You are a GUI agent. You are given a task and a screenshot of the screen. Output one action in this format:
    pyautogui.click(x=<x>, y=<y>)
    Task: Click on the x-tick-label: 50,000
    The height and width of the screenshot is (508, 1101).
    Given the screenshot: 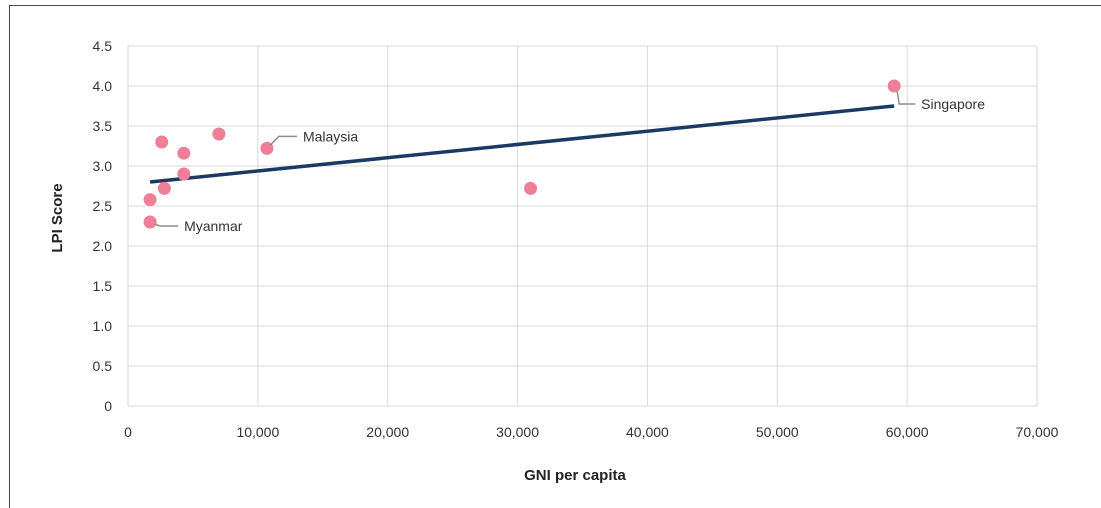 What is the action you would take?
    pyautogui.click(x=777, y=432)
    